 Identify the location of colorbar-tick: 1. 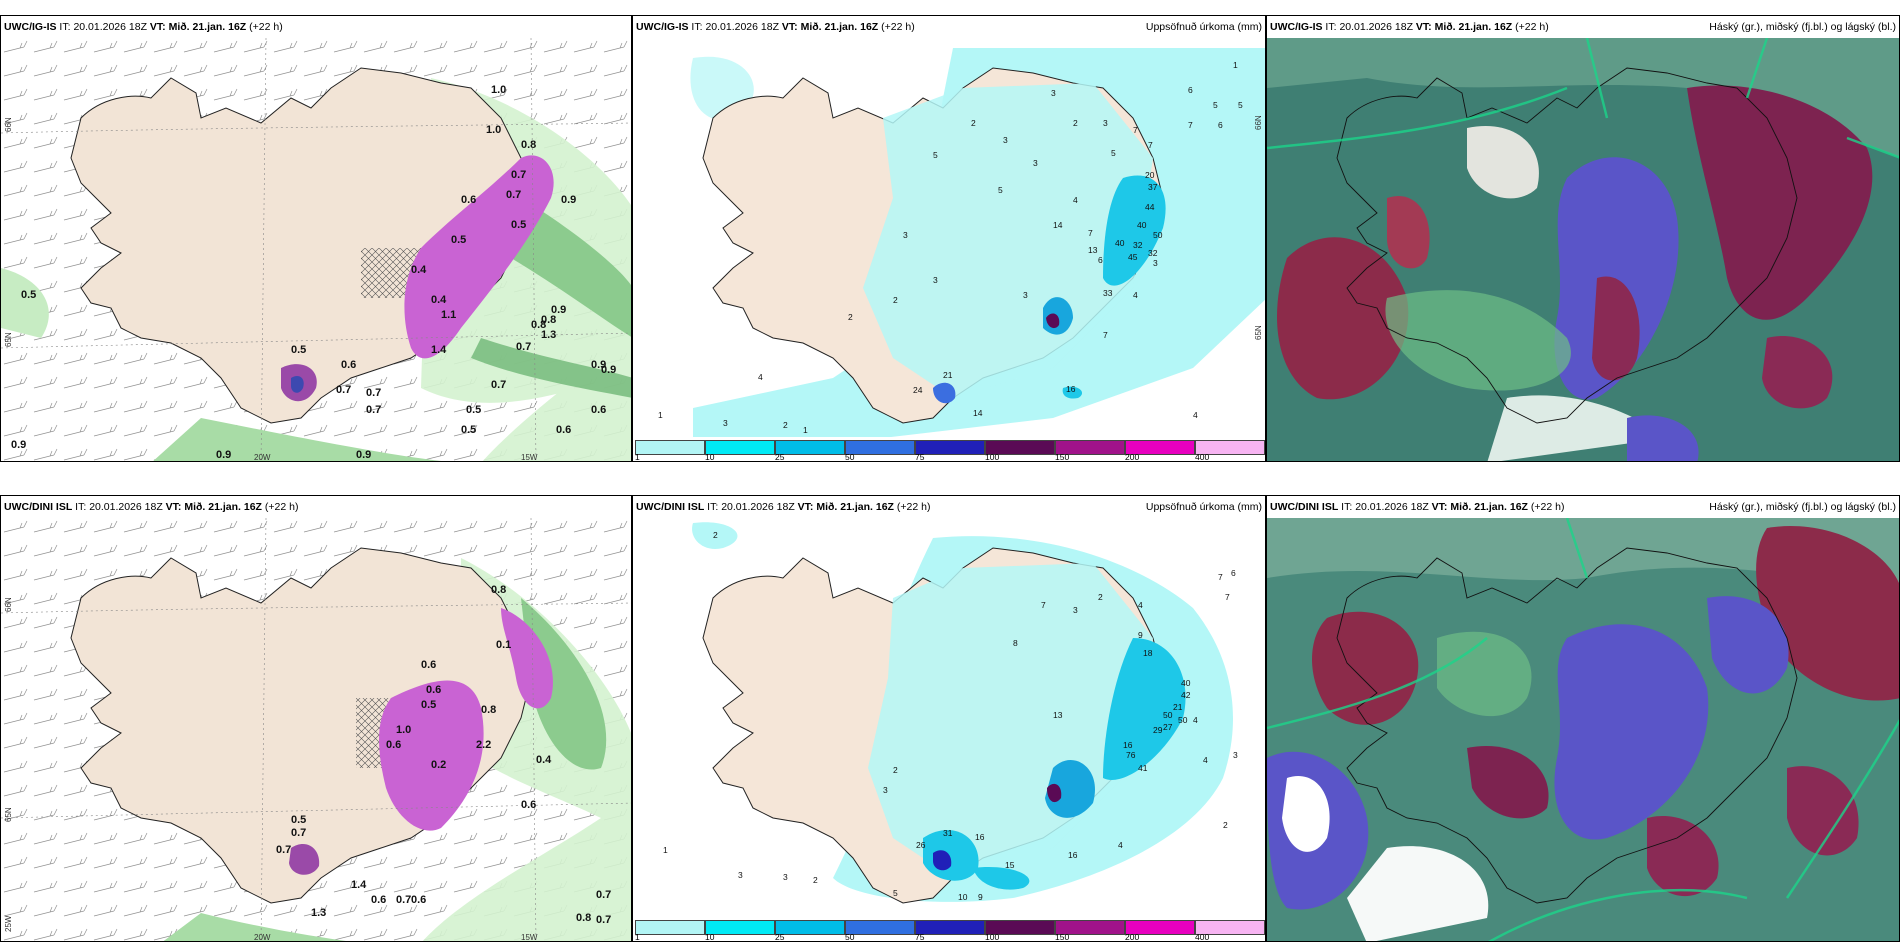
(637, 937).